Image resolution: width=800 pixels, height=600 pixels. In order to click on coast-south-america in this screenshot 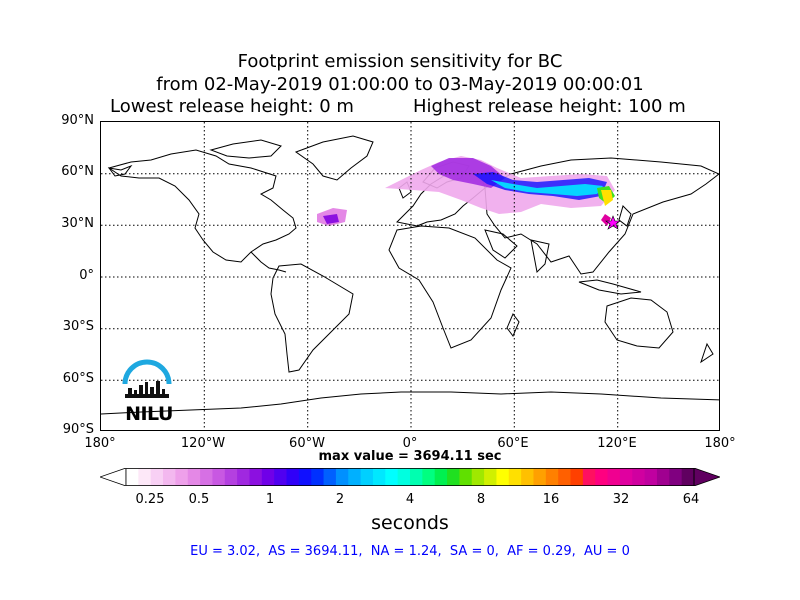, I will do `click(312, 318)`.